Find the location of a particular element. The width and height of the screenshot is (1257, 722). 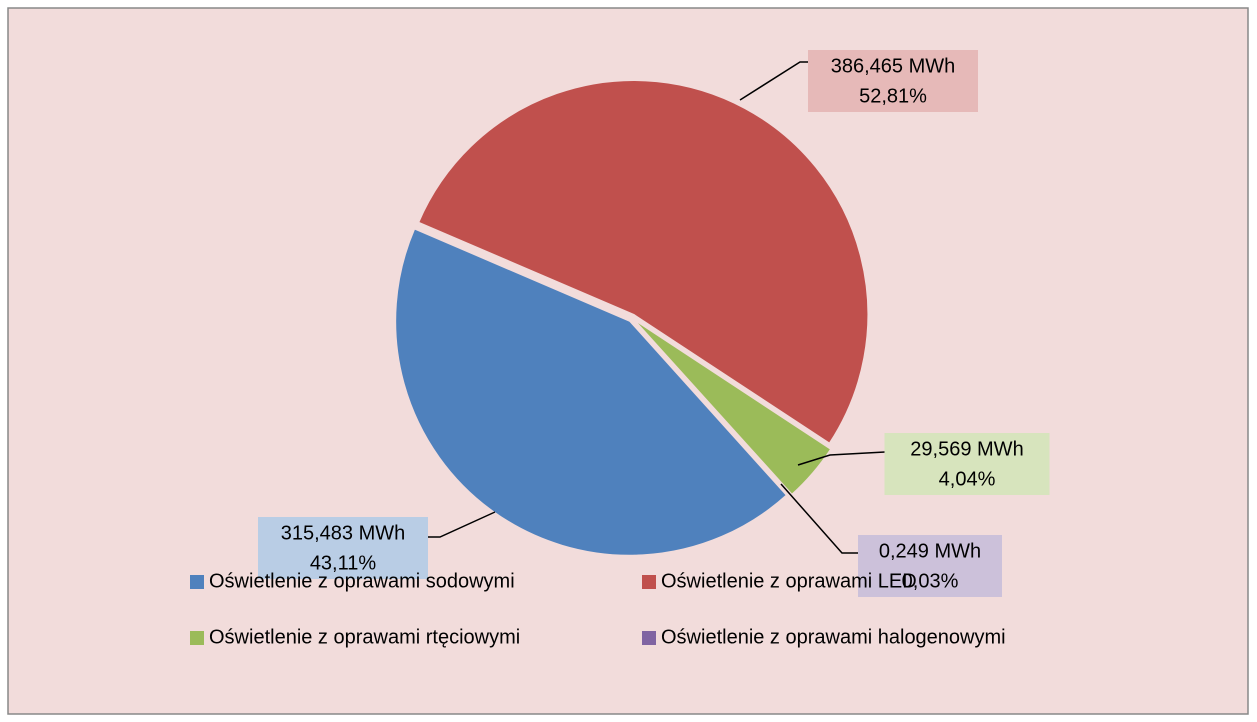

data-label: 386,465 MWh is located at coordinates (893, 66).